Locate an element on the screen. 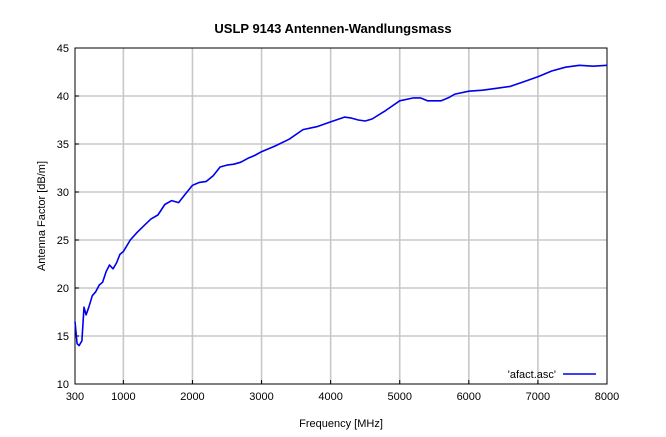  x-tick-label-5000: 5000 is located at coordinates (399, 397).